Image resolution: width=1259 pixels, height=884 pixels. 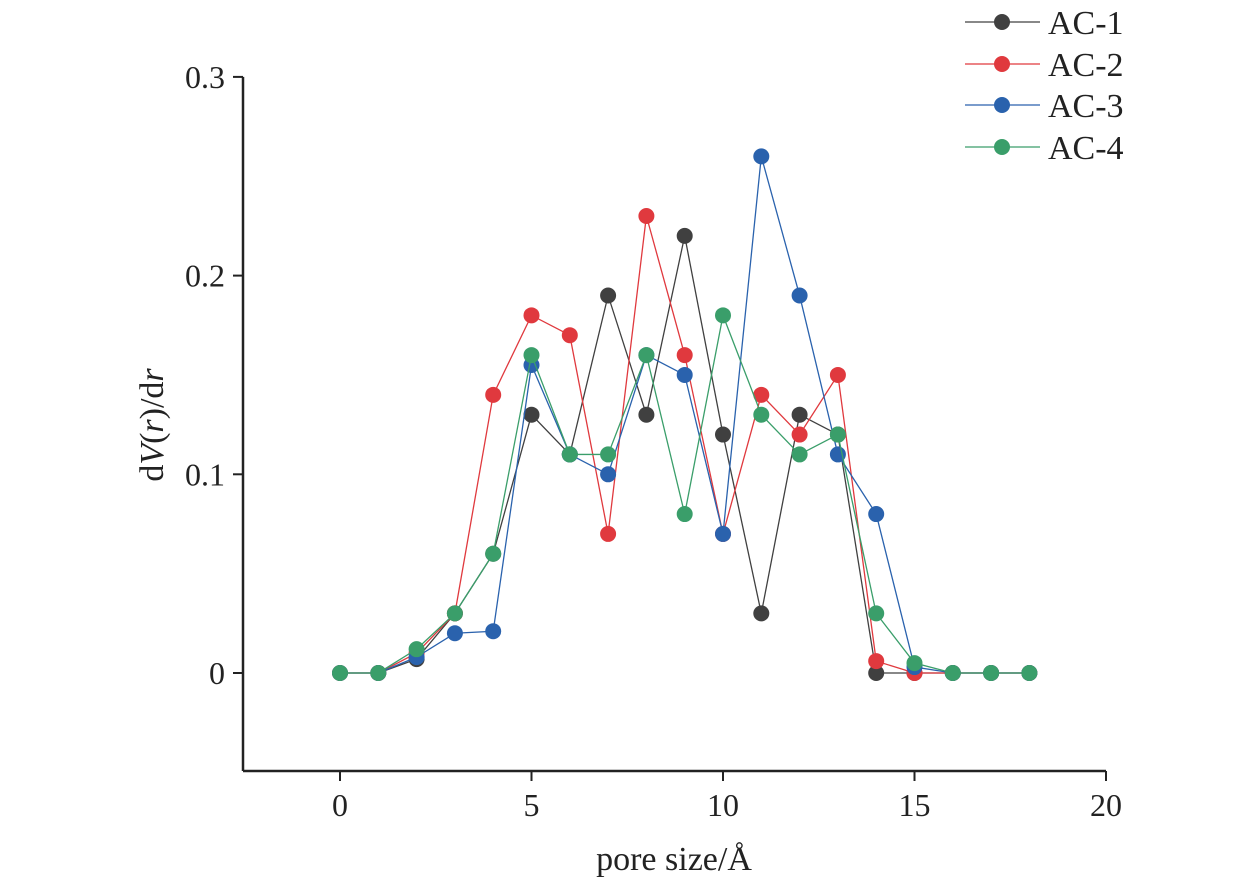 What do you see at coordinates (532, 805) in the screenshot?
I see `x-tick-label: 5` at bounding box center [532, 805].